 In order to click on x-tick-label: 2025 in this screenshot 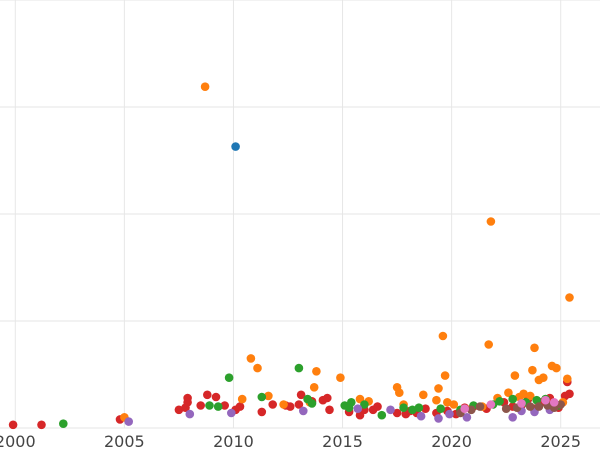, I will do `click(560, 441)`.